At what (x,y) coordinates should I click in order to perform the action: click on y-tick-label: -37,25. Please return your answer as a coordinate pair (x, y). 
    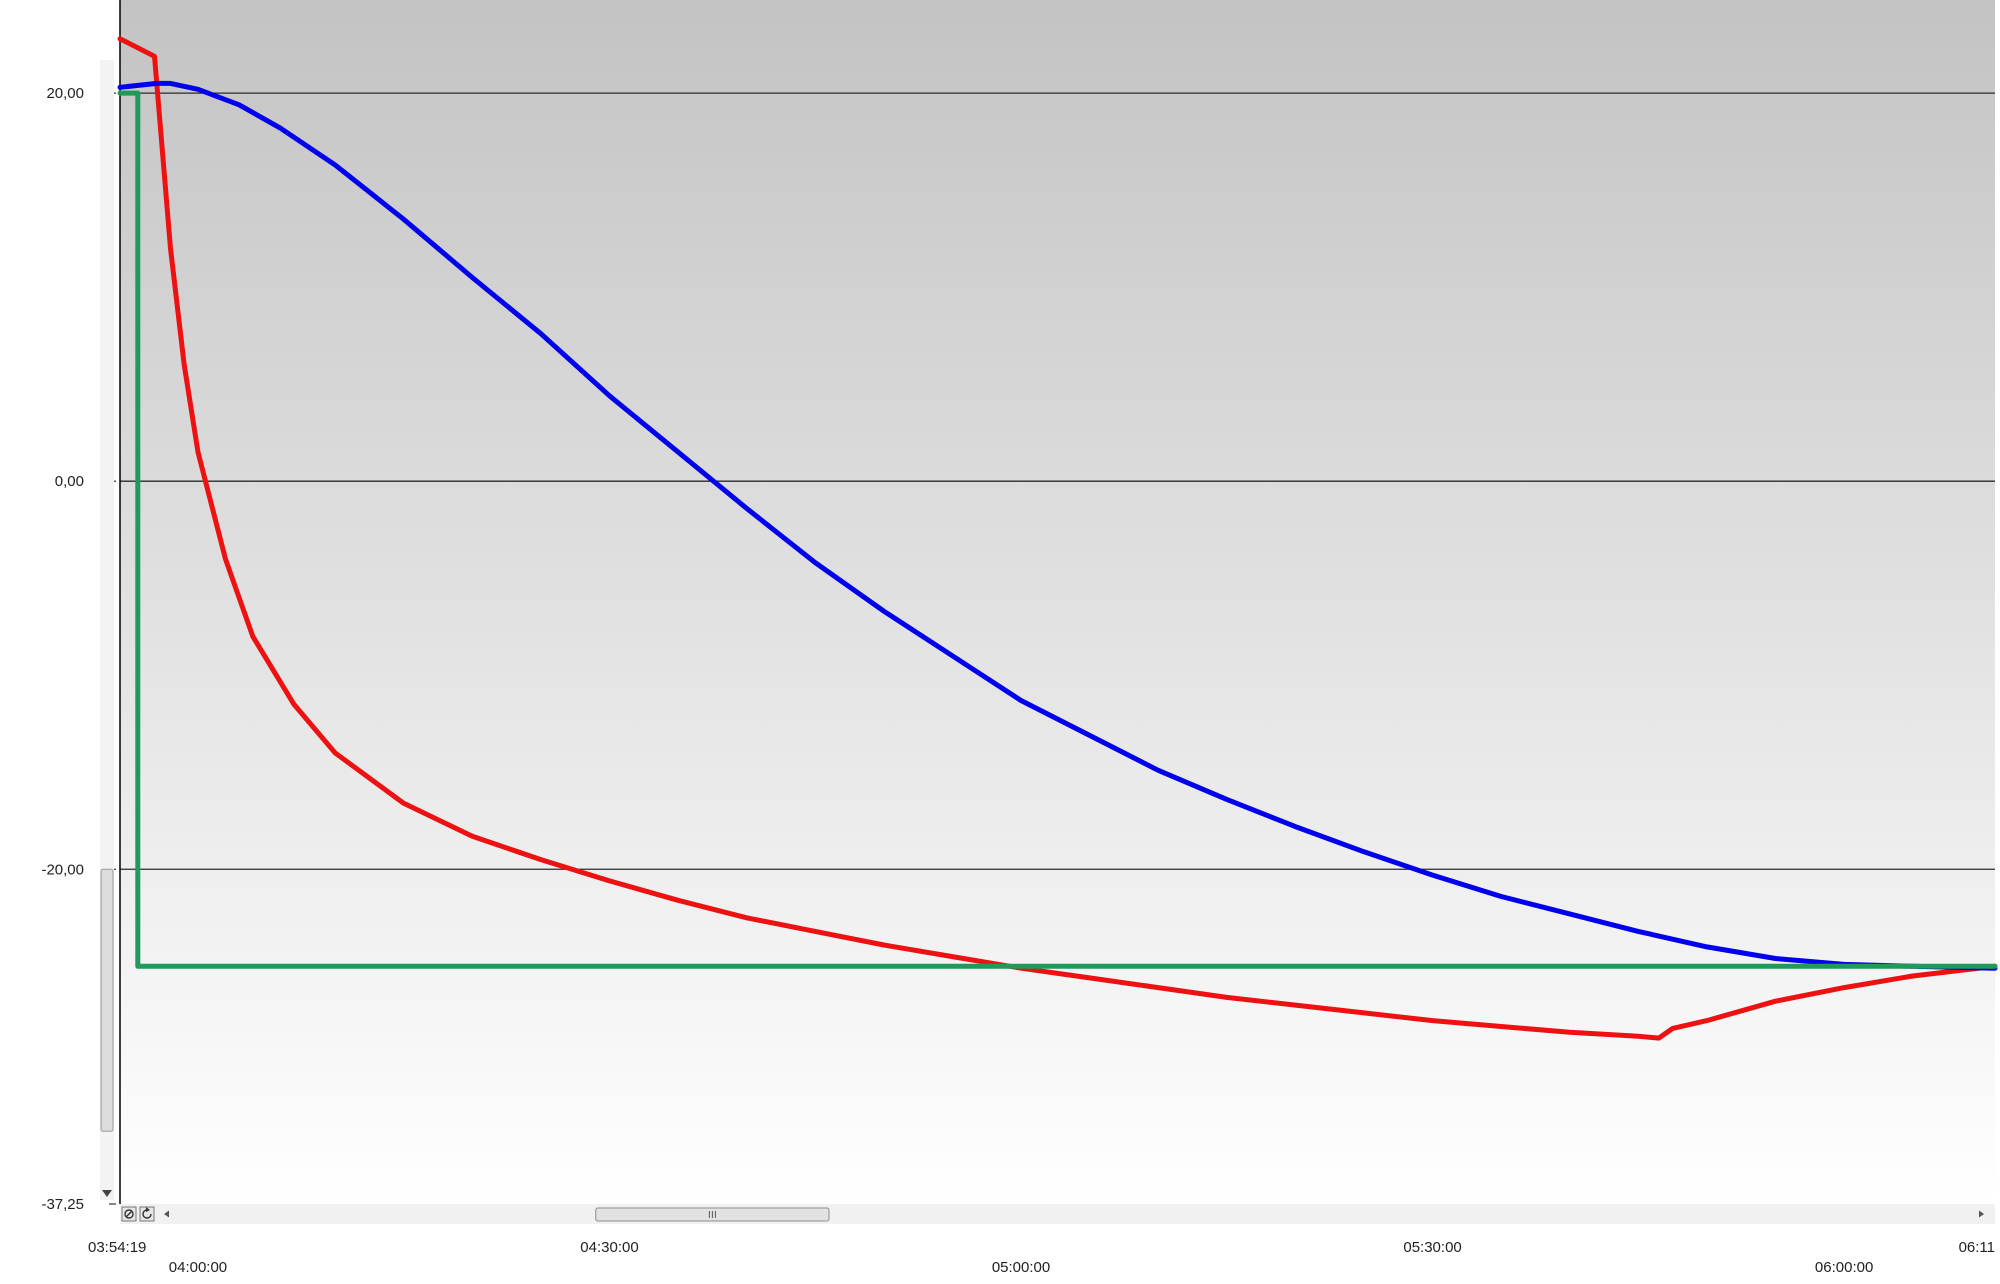
    Looking at the image, I should click on (62, 1204).